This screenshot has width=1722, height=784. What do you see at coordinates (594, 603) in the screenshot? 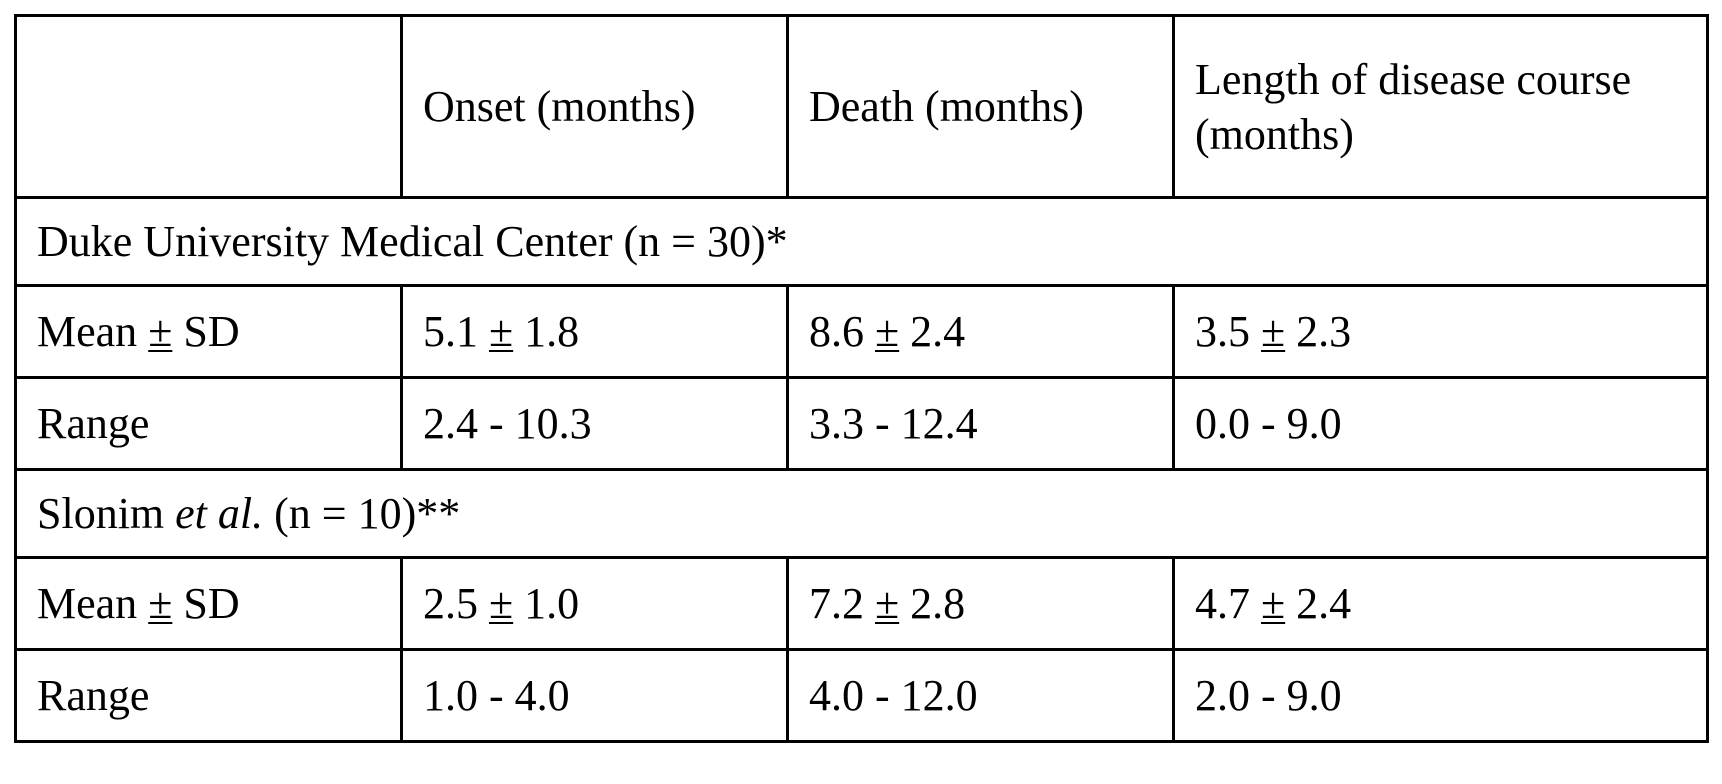
I see `cell-onset-mean-sd: 2.5 ± 1.0` at bounding box center [594, 603].